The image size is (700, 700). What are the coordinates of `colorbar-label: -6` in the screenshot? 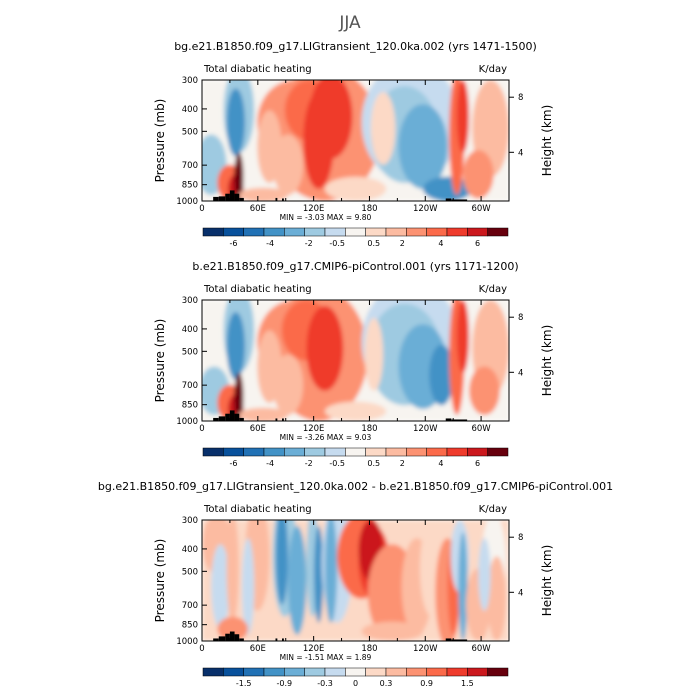 It's located at (234, 463).